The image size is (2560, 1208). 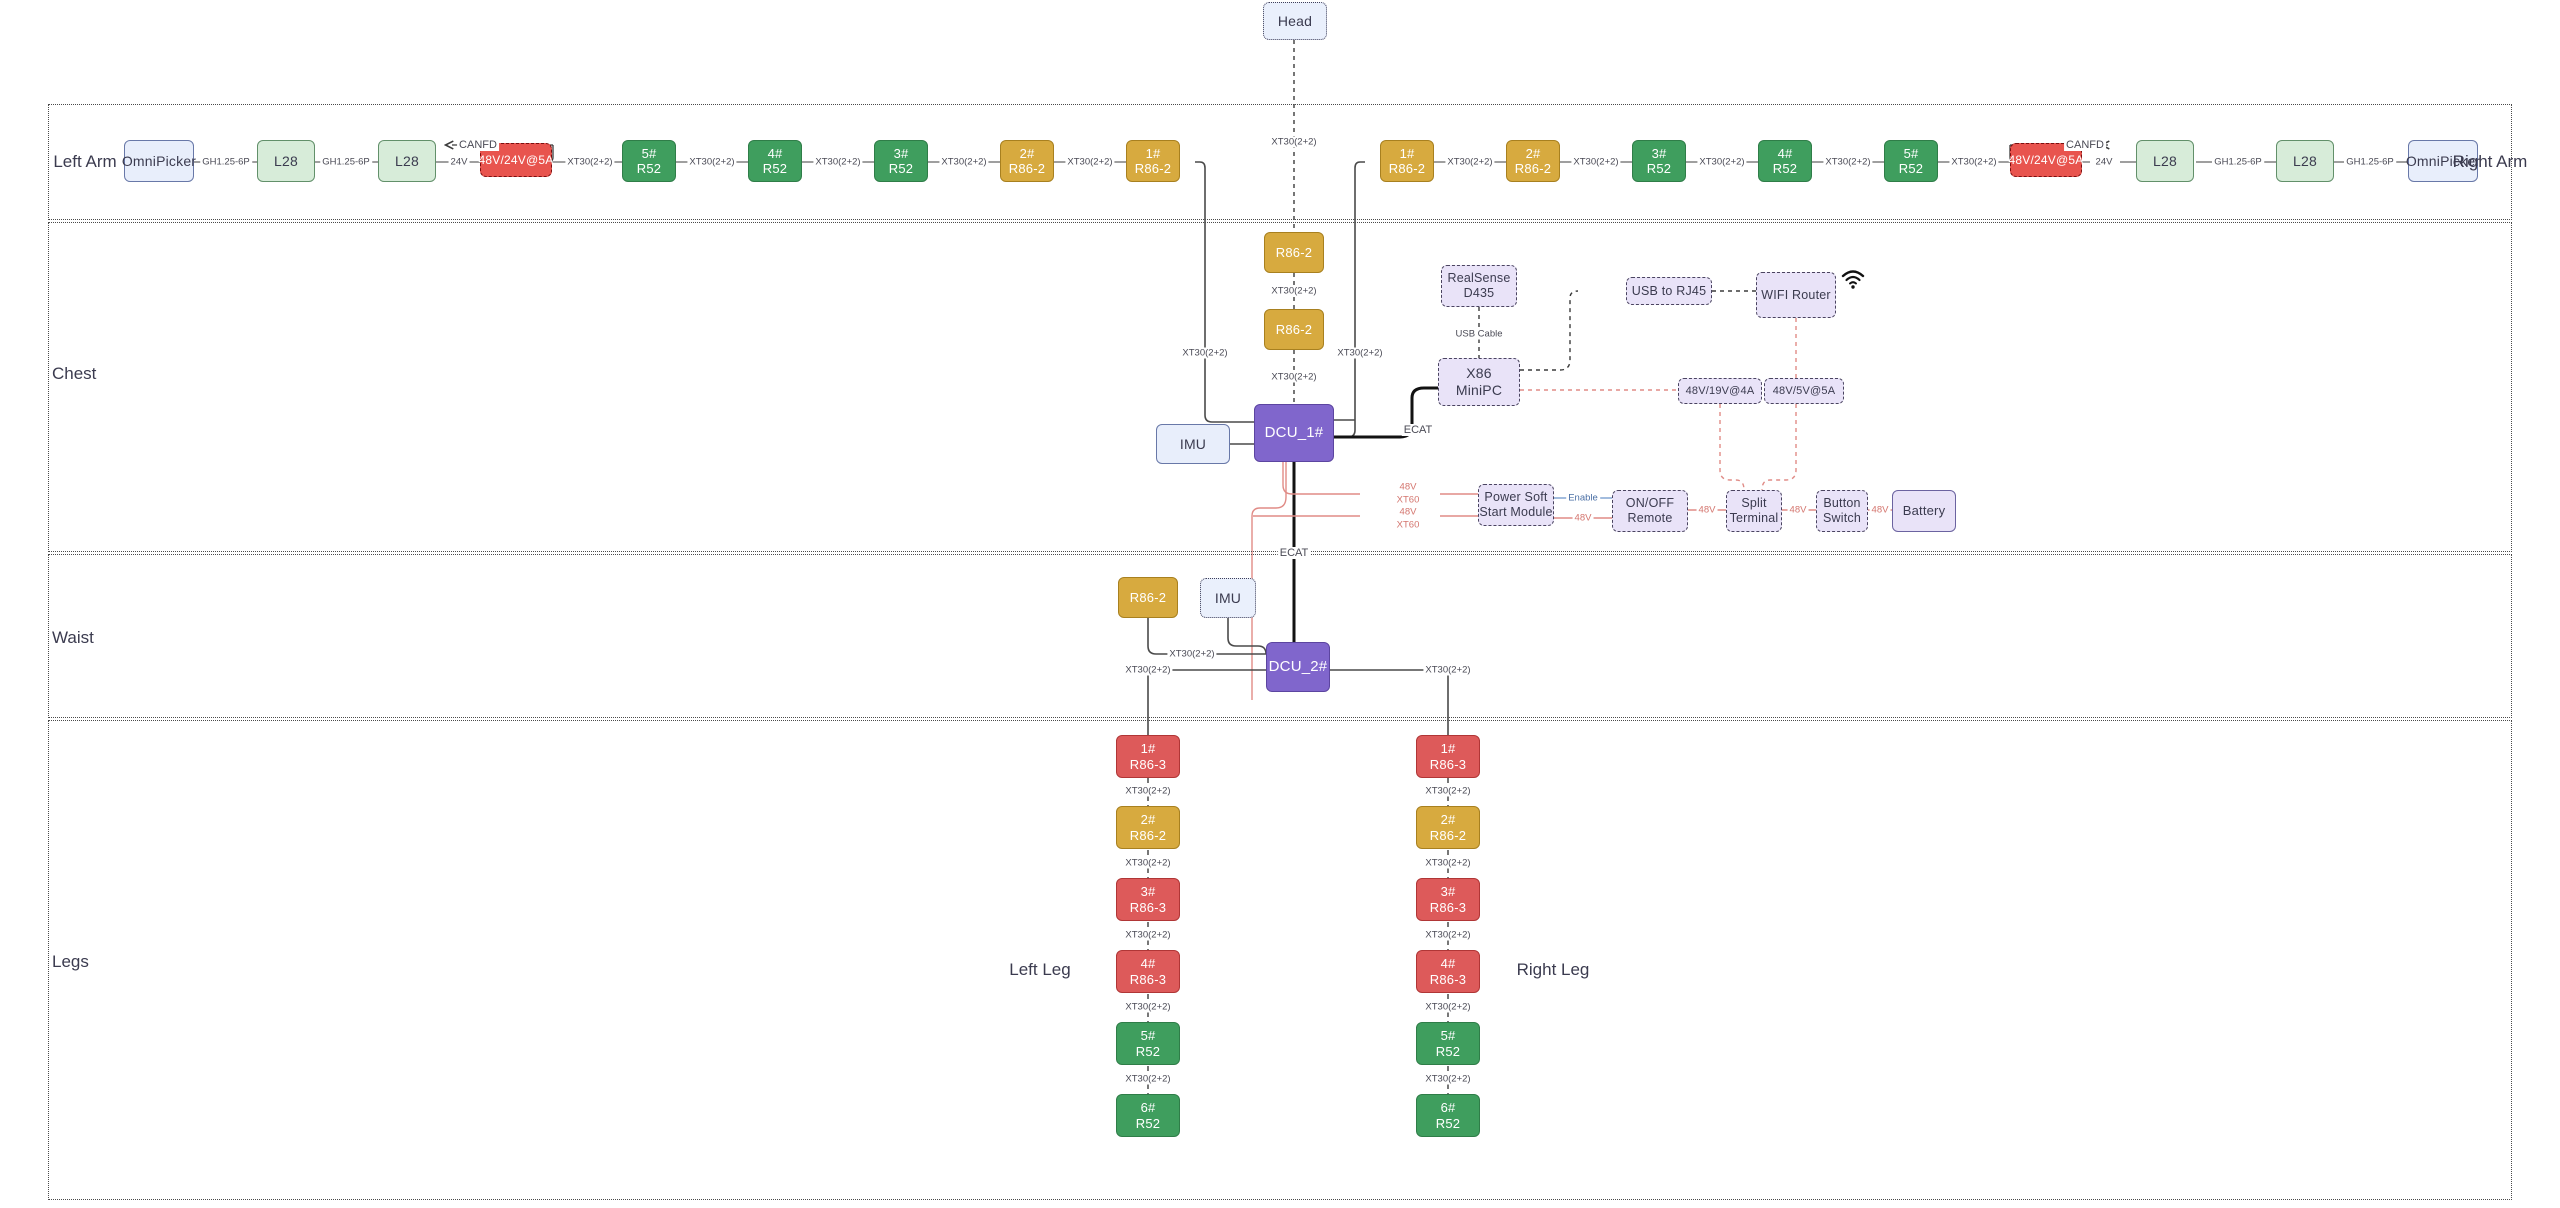 I want to click on node-neck-r86-2: R86-2, so click(x=1294, y=329).